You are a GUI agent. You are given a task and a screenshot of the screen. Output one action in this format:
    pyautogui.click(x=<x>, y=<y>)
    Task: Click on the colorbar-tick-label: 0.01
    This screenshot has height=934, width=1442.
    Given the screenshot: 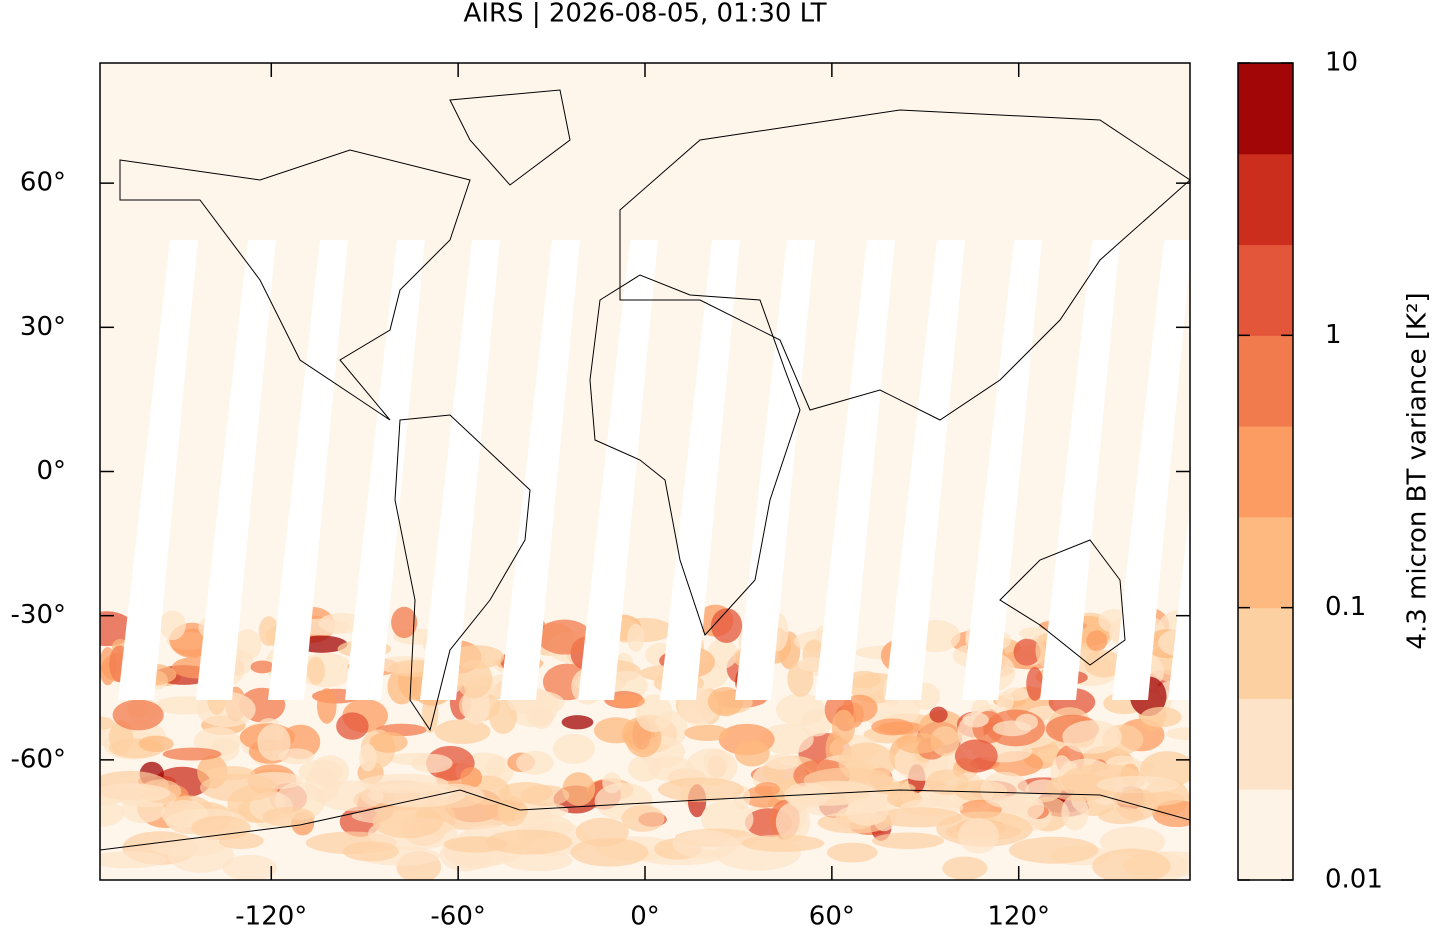 What is the action you would take?
    pyautogui.click(x=1354, y=880)
    